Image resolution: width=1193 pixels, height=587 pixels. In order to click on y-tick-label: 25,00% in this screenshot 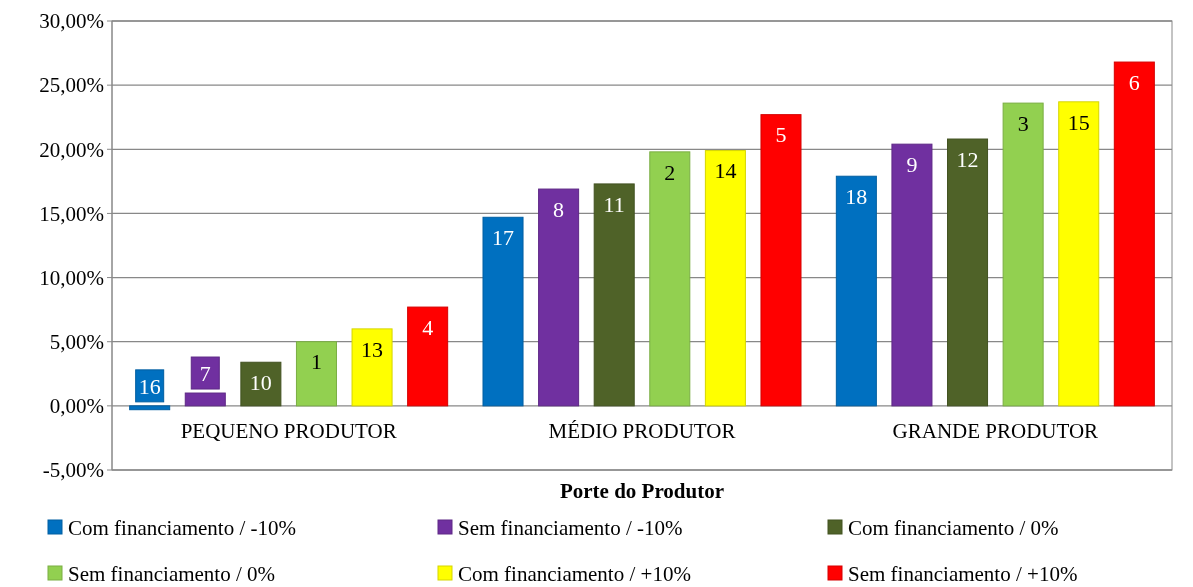, I will do `click(71, 85)`.